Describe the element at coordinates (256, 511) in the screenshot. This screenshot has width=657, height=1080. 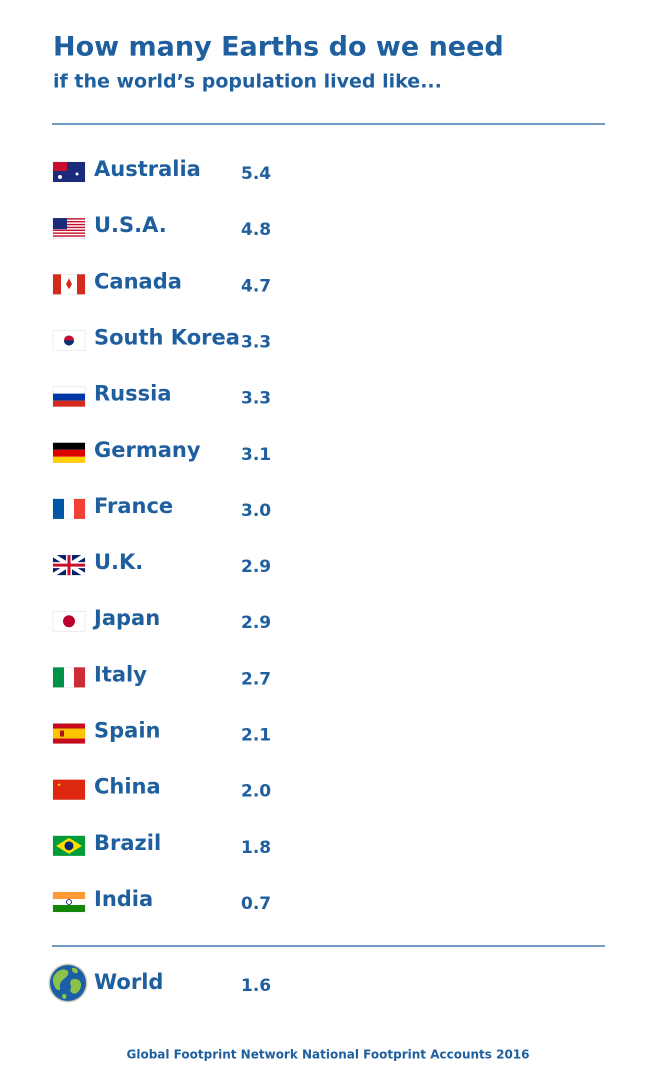
I see `value-label: 3.0` at that location.